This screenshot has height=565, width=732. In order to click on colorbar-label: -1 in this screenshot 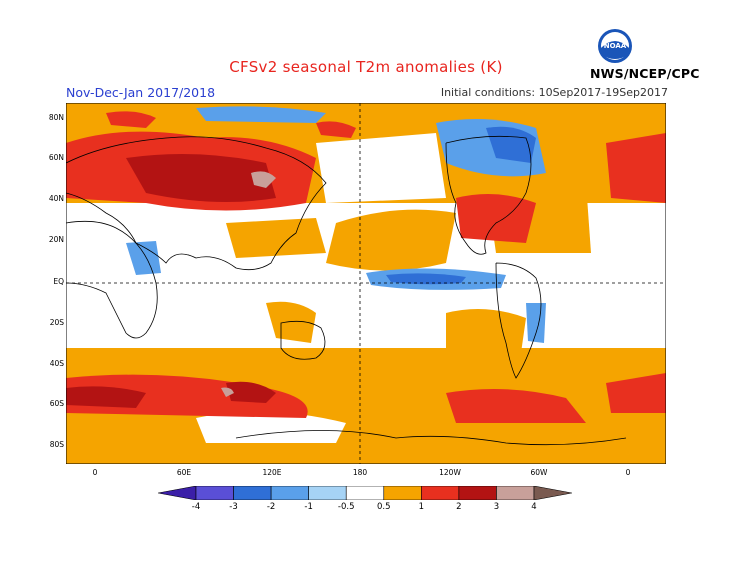, I will do `click(308, 507)`.